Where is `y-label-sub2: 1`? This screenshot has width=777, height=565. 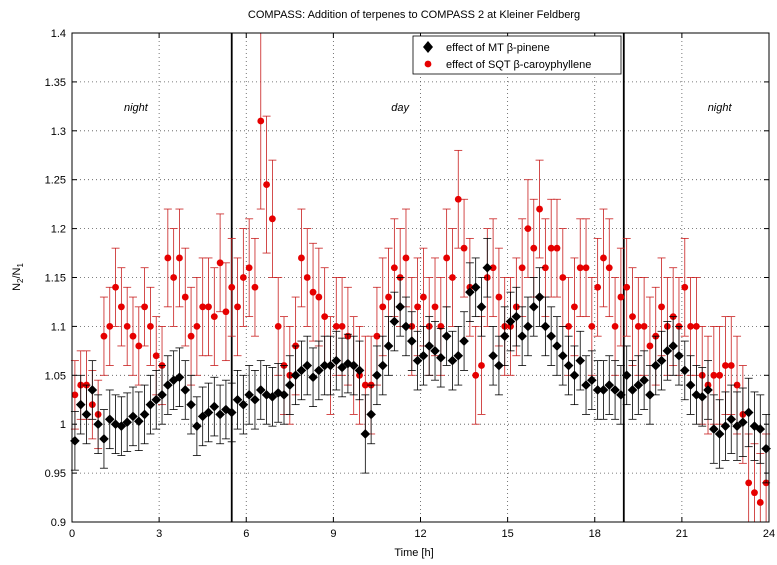 y-label-sub2: 1 is located at coordinates (20, 265).